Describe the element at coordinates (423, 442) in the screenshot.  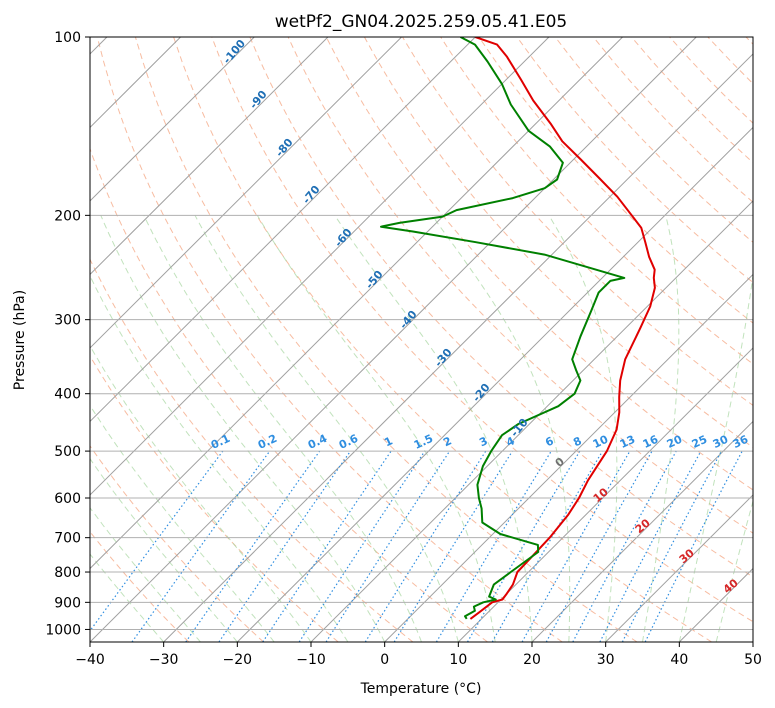
I see `mixing-ratio-label: 1.5` at that location.